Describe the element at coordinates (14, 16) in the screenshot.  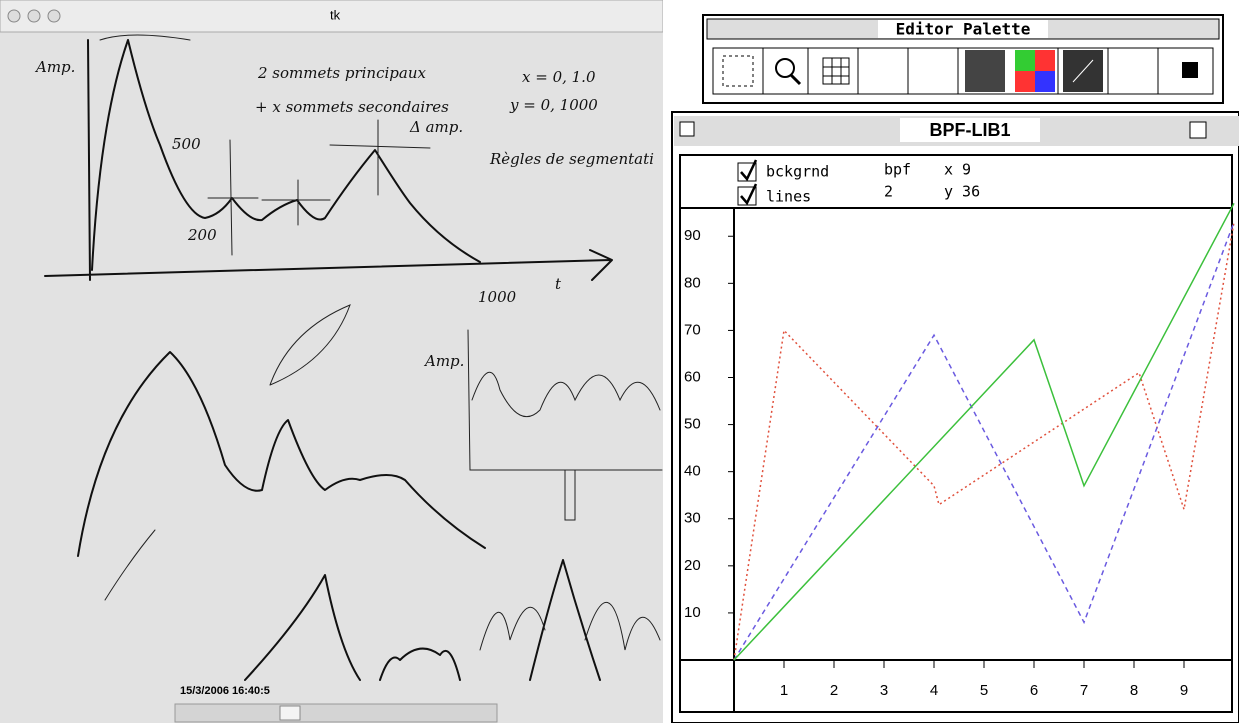
I see `close-button` at that location.